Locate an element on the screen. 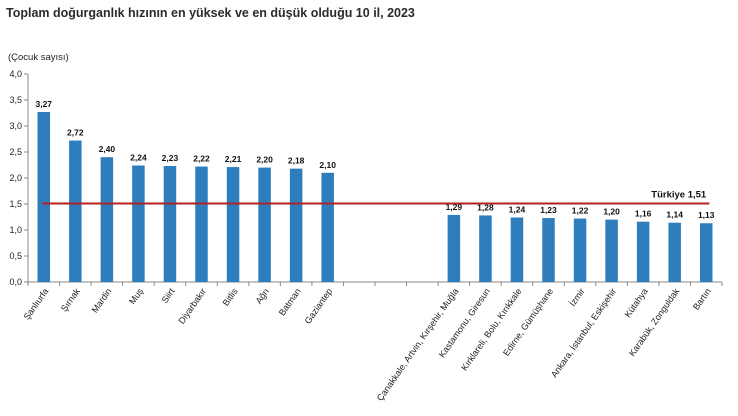 The height and width of the screenshot is (416, 738). y-axis-label: (Çocuk sayısı) is located at coordinates (38, 57).